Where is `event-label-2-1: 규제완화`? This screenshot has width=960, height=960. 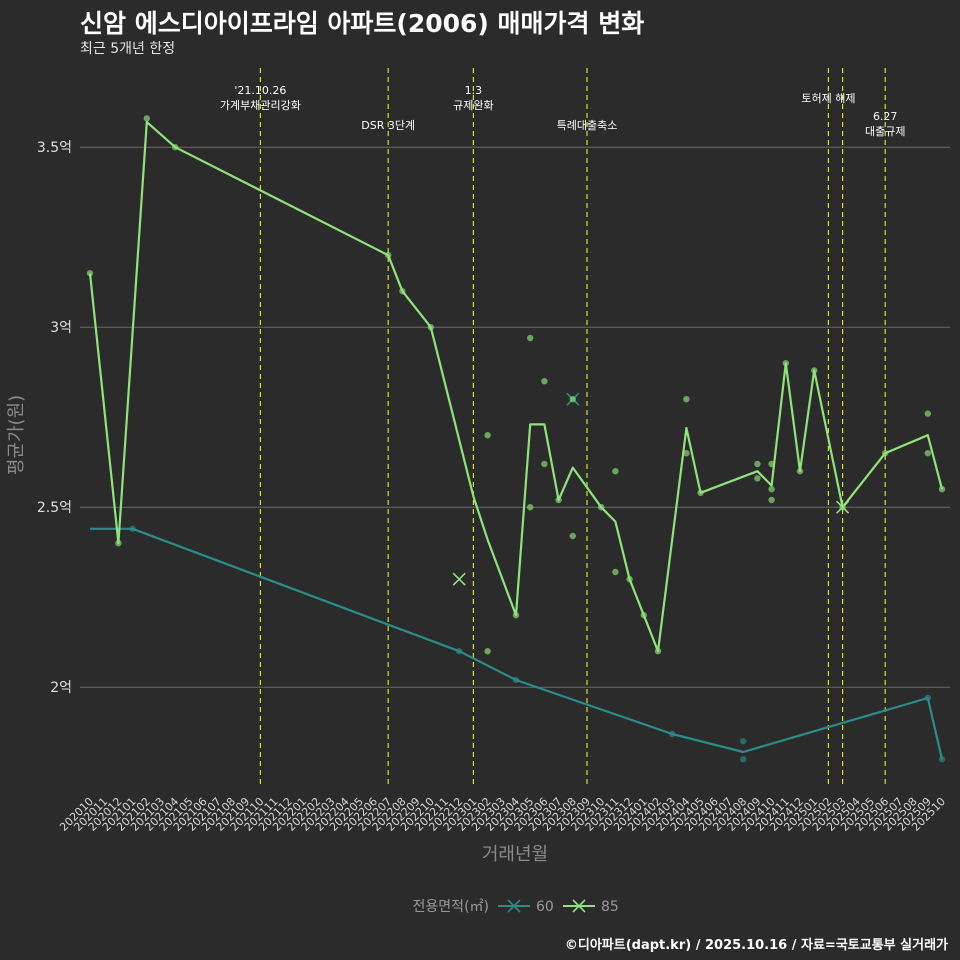 event-label-2-1: 규제완화 is located at coordinates (473, 105).